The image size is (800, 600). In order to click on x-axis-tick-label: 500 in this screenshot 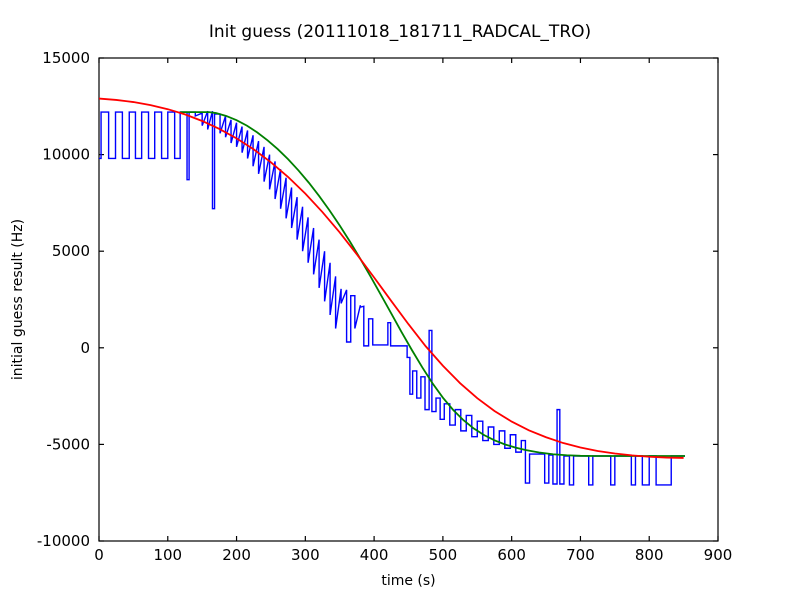, I will do `click(443, 555)`.